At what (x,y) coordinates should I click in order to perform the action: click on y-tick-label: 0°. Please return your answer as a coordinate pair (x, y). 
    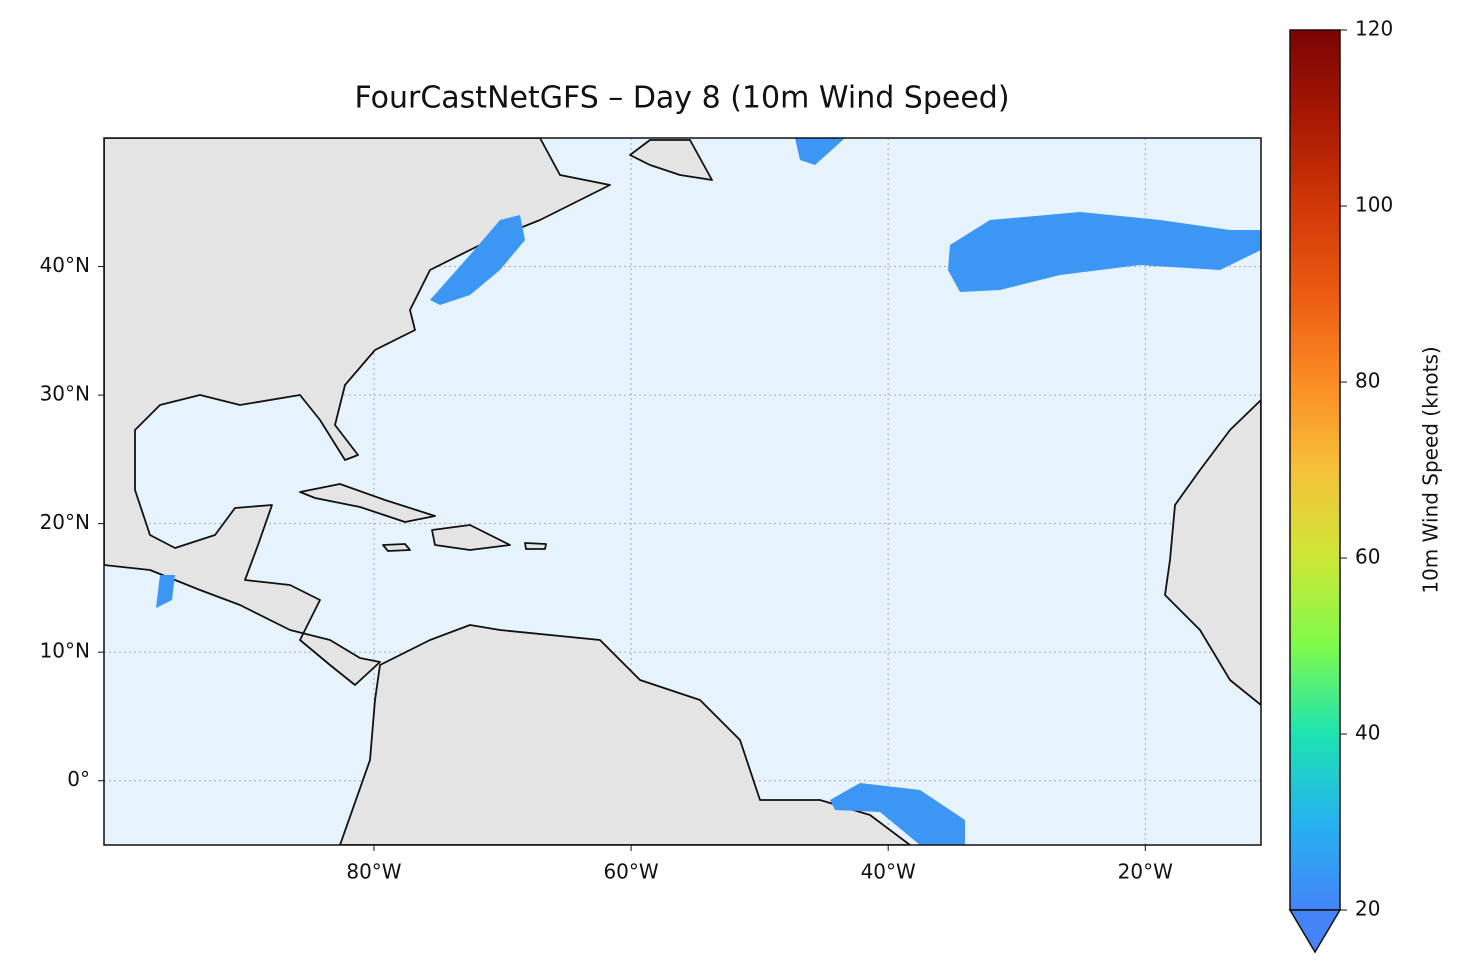
    Looking at the image, I should click on (78, 779).